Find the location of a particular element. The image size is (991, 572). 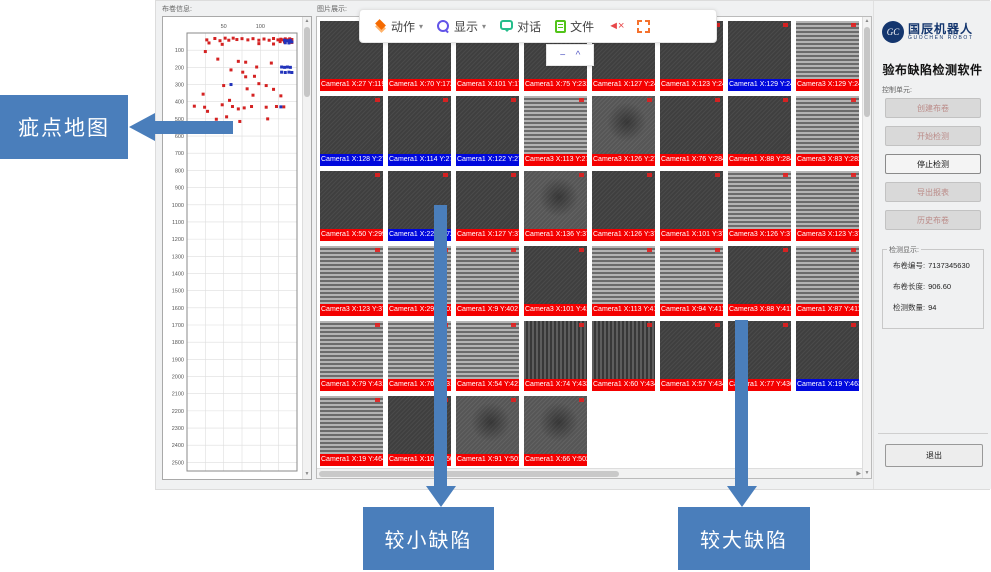

annotation-arrow-defect-map is located at coordinates (194, 127).